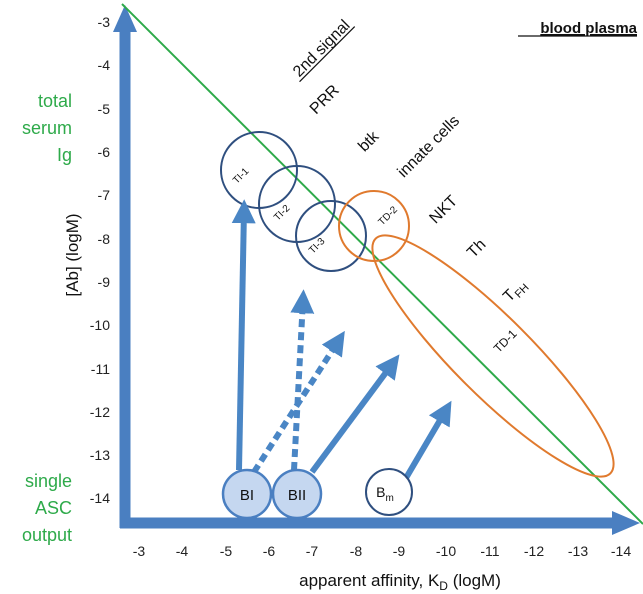 The height and width of the screenshot is (594, 643). I want to click on th-label: Th, so click(476, 248).